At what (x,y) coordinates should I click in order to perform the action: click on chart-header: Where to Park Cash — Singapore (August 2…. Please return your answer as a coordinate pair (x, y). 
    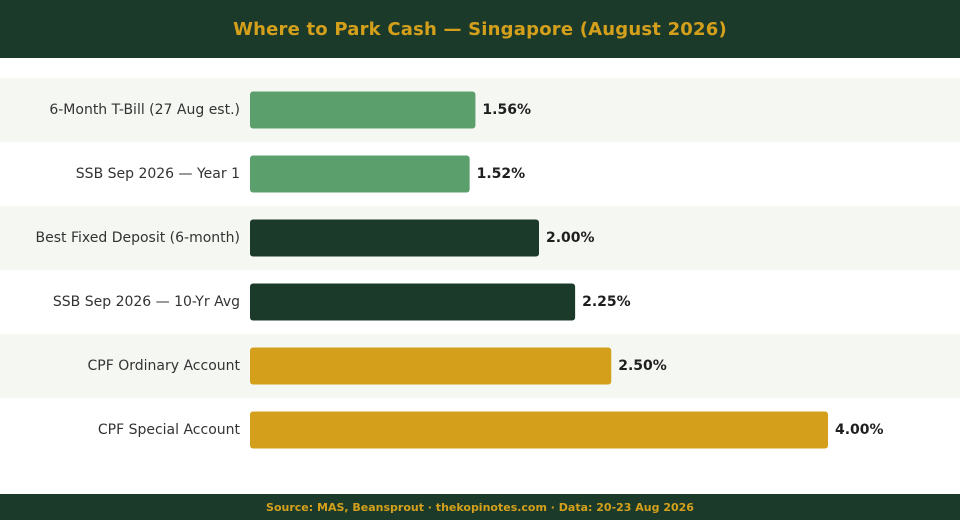
    Looking at the image, I should click on (480, 29).